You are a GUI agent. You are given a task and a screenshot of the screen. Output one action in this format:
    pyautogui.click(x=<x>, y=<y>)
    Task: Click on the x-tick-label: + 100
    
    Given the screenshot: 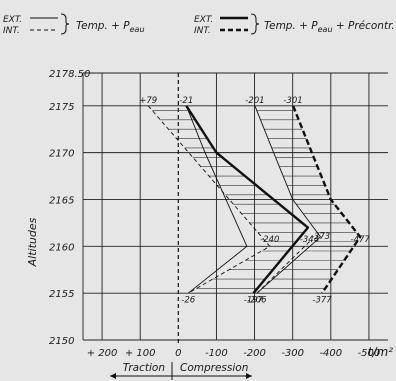 What is the action you would take?
    pyautogui.click(x=140, y=353)
    